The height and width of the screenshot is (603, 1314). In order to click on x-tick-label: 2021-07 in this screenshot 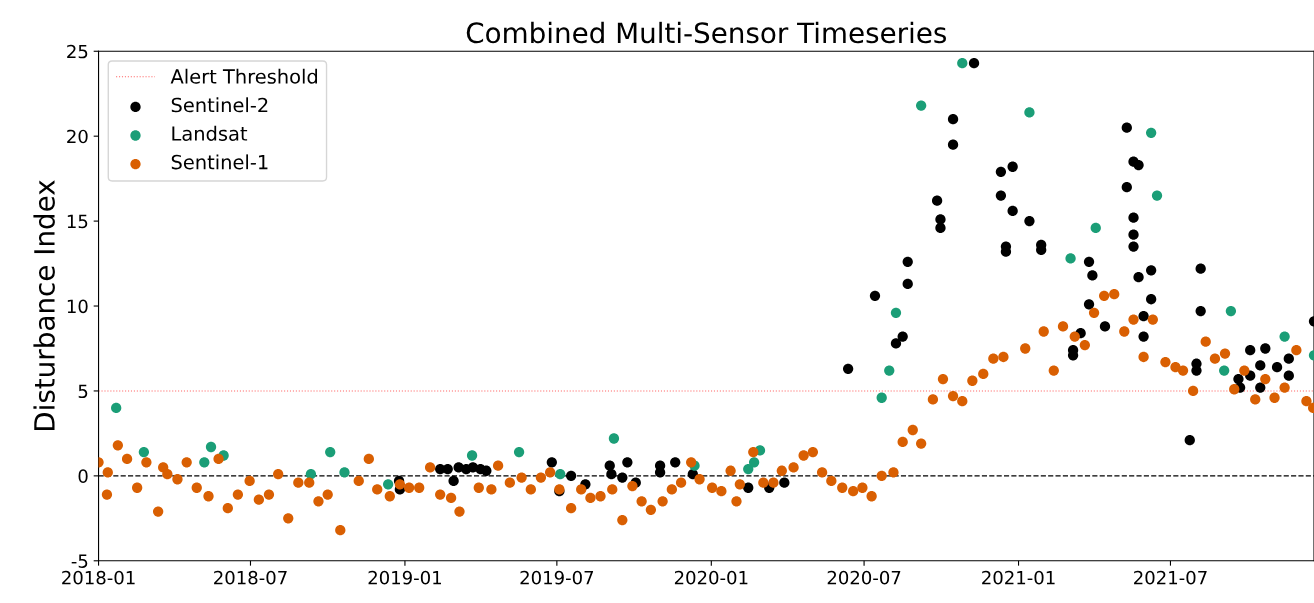, I will do `click(1170, 577)`.